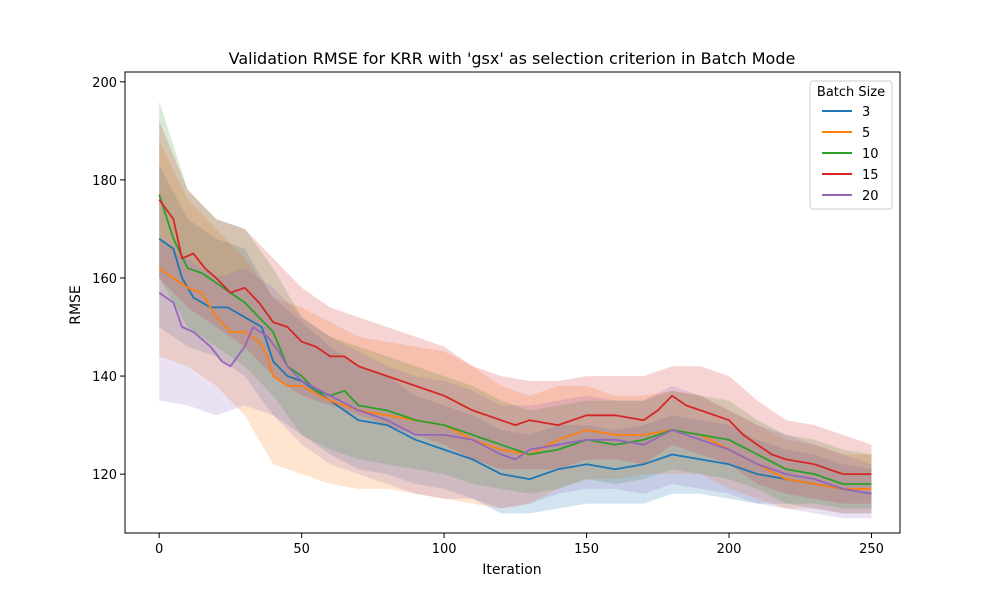  Describe the element at coordinates (104, 475) in the screenshot. I see `y-tick-label: 120` at that location.